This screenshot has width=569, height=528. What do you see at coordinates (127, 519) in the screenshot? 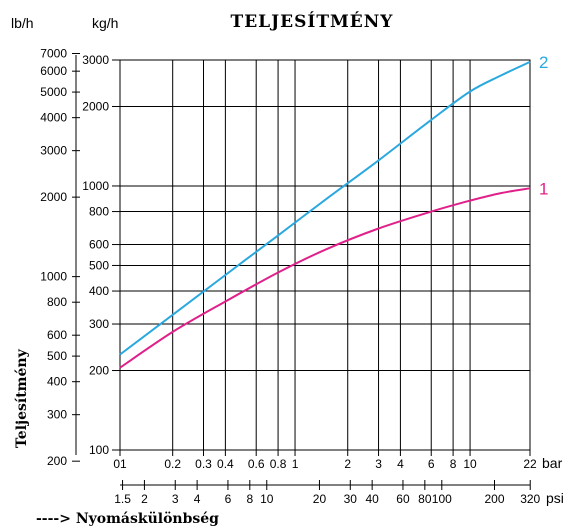
I see `x-axis-title: ----> Nyomáskülönbség` at bounding box center [127, 519].